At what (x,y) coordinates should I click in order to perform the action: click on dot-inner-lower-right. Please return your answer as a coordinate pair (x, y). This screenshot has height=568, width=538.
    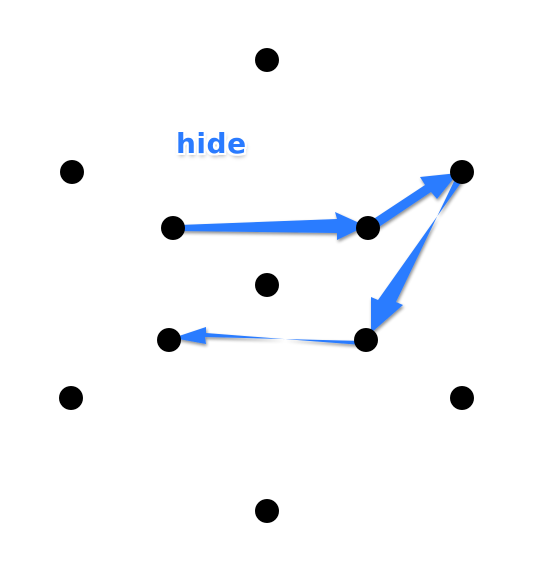
    Looking at the image, I should click on (366, 340).